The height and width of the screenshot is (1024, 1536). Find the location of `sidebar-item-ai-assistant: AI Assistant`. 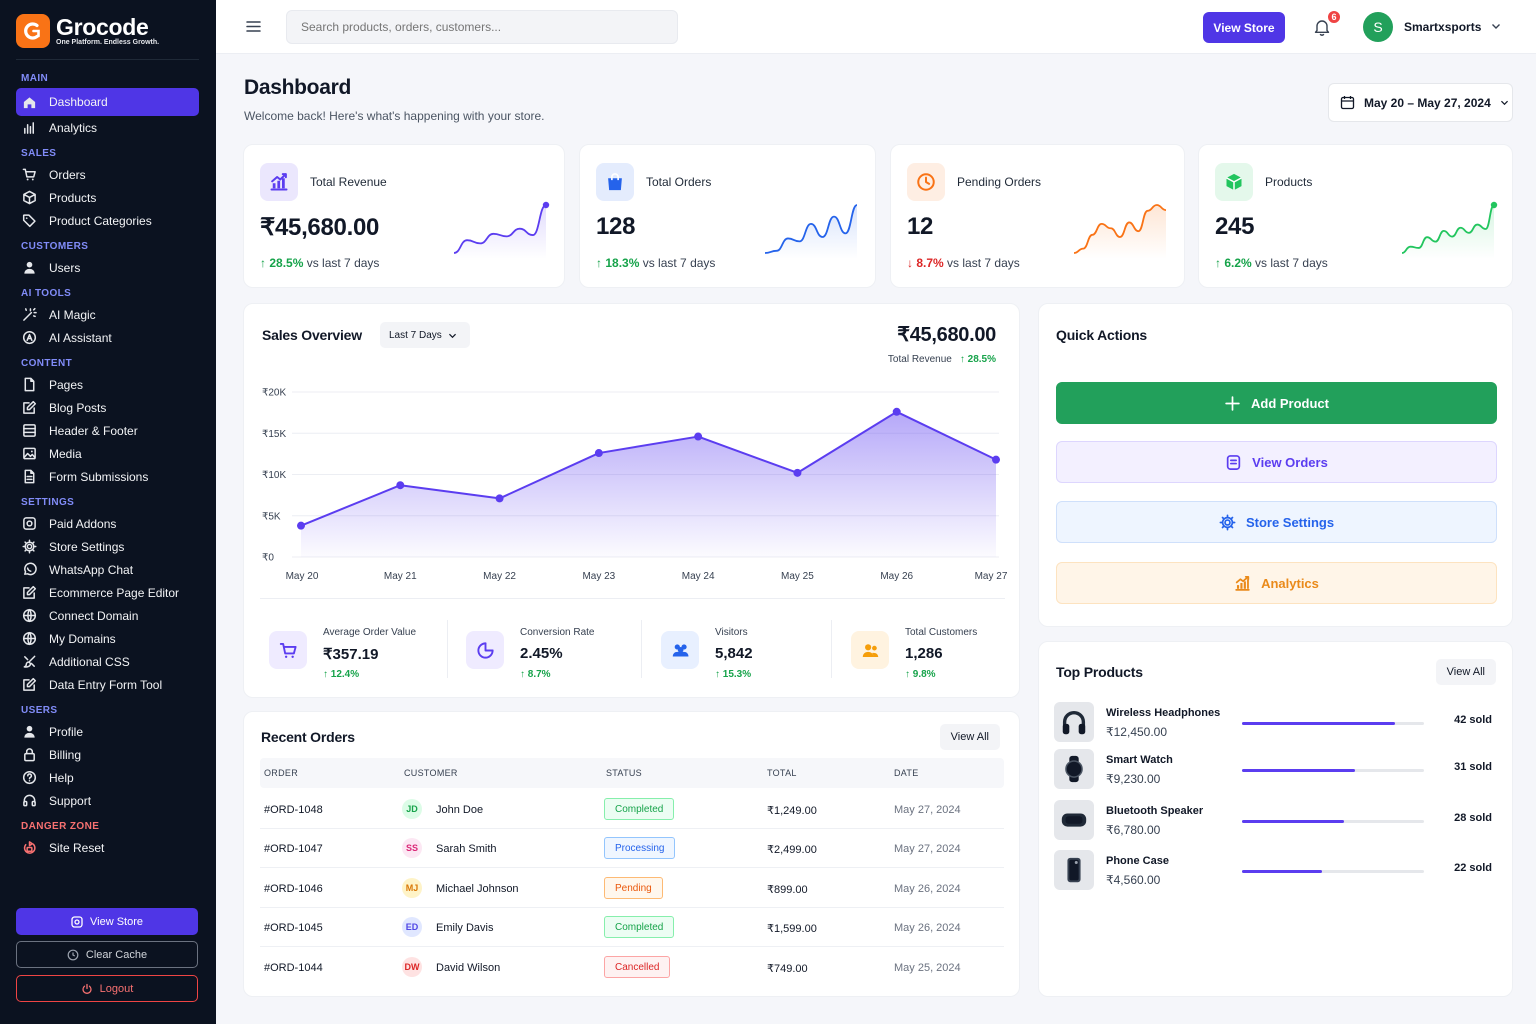

sidebar-item-ai-assistant: AI Assistant is located at coordinates (107, 337).